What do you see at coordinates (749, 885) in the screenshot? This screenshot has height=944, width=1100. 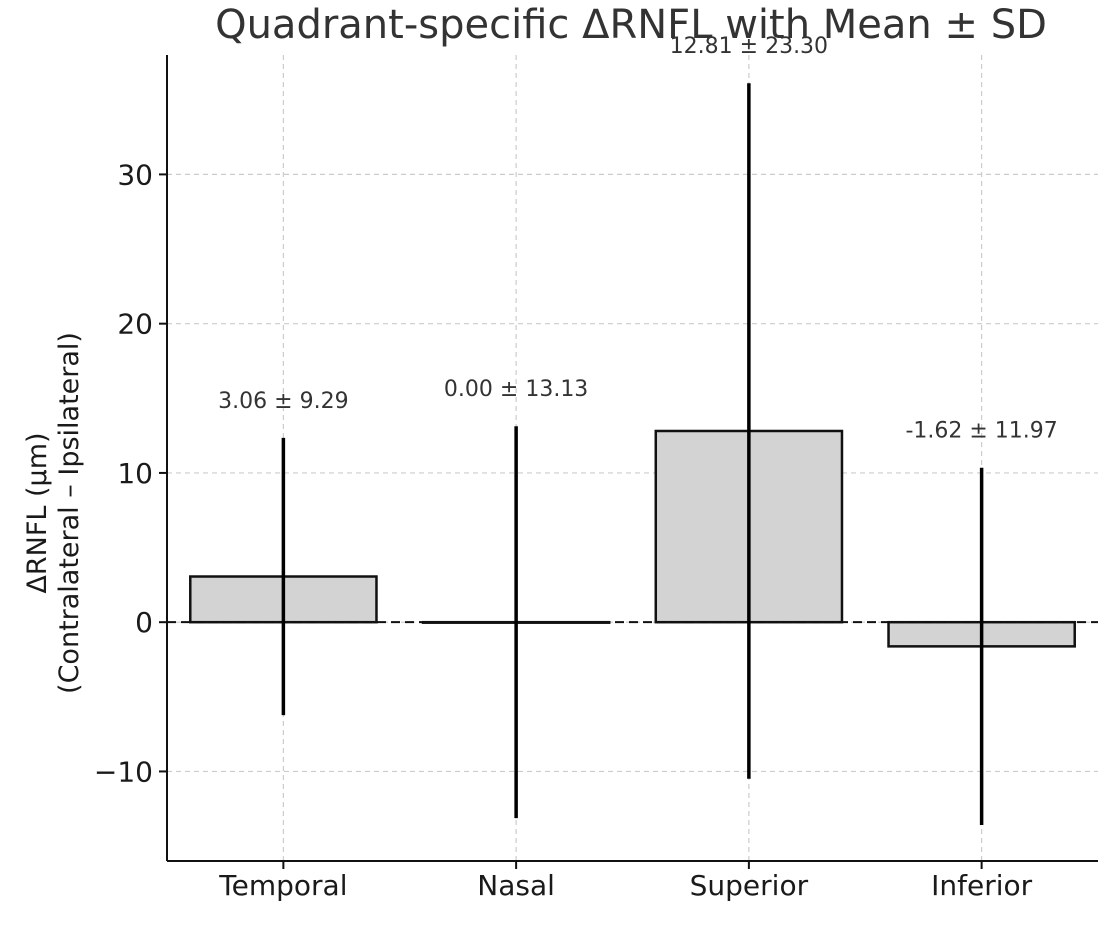 I see `x-tick-label: Superior` at bounding box center [749, 885].